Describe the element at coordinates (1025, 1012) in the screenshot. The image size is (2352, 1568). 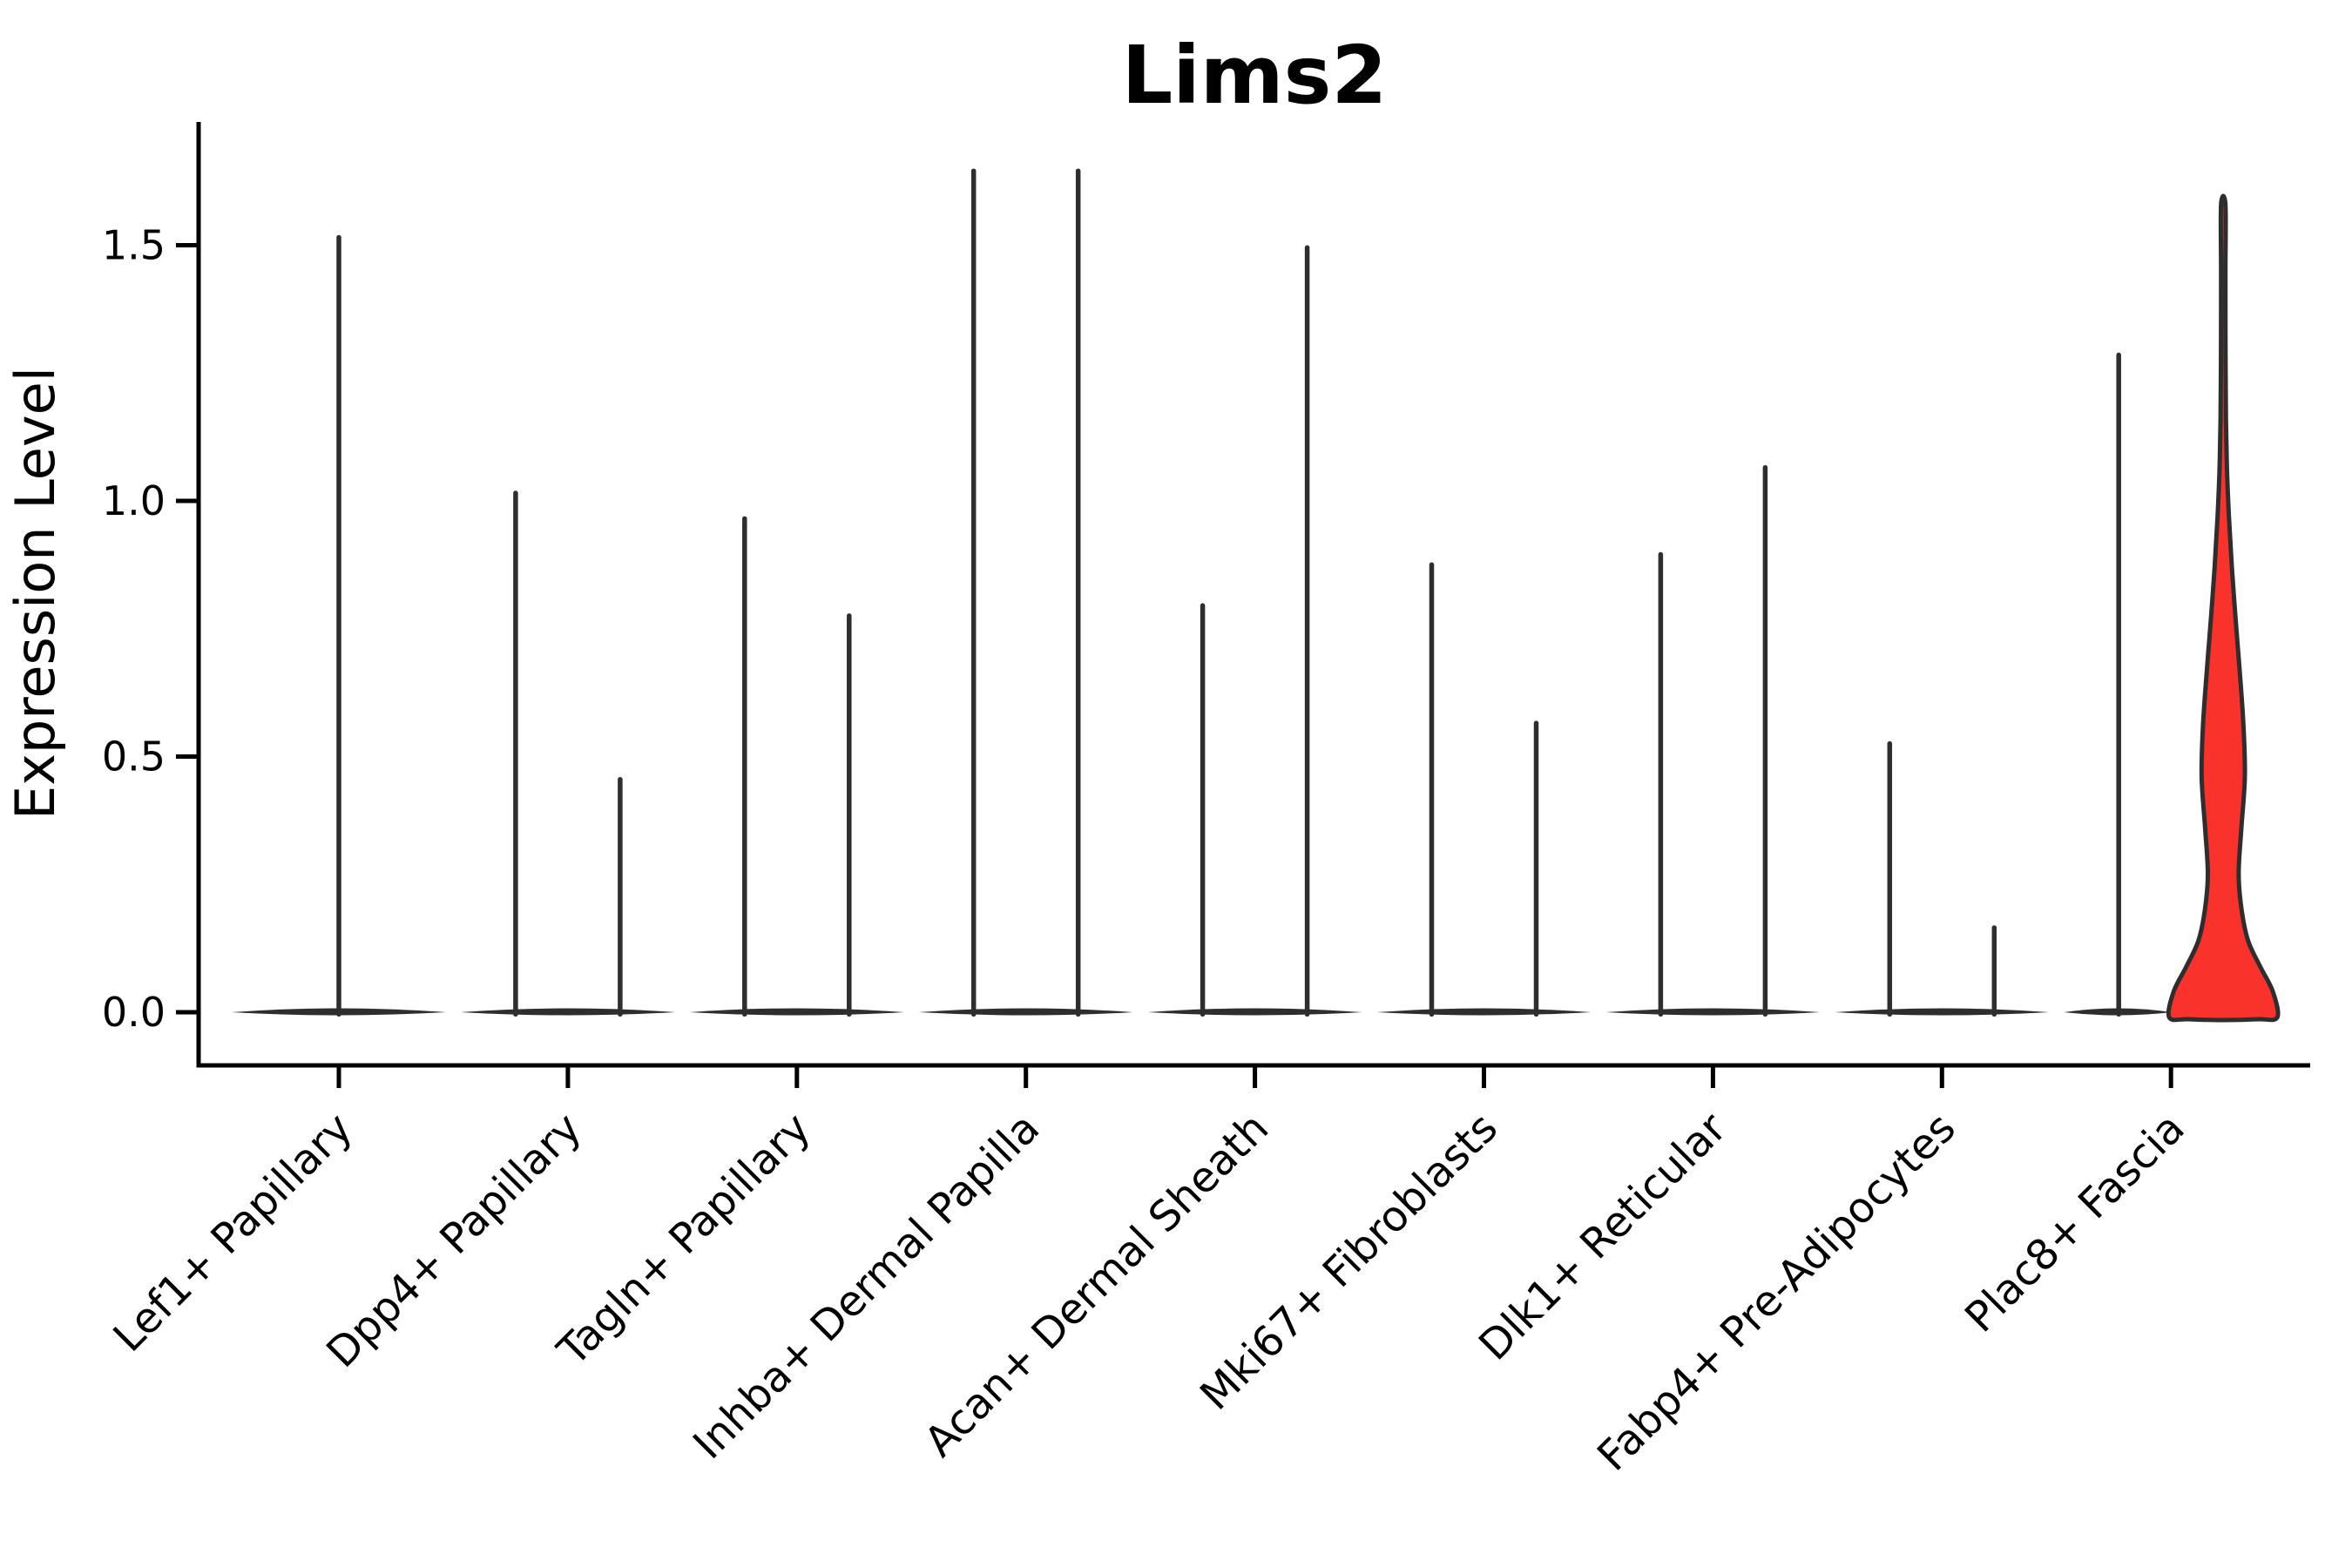
I see `baseline-lens-inhba-dermal-papilla` at that location.